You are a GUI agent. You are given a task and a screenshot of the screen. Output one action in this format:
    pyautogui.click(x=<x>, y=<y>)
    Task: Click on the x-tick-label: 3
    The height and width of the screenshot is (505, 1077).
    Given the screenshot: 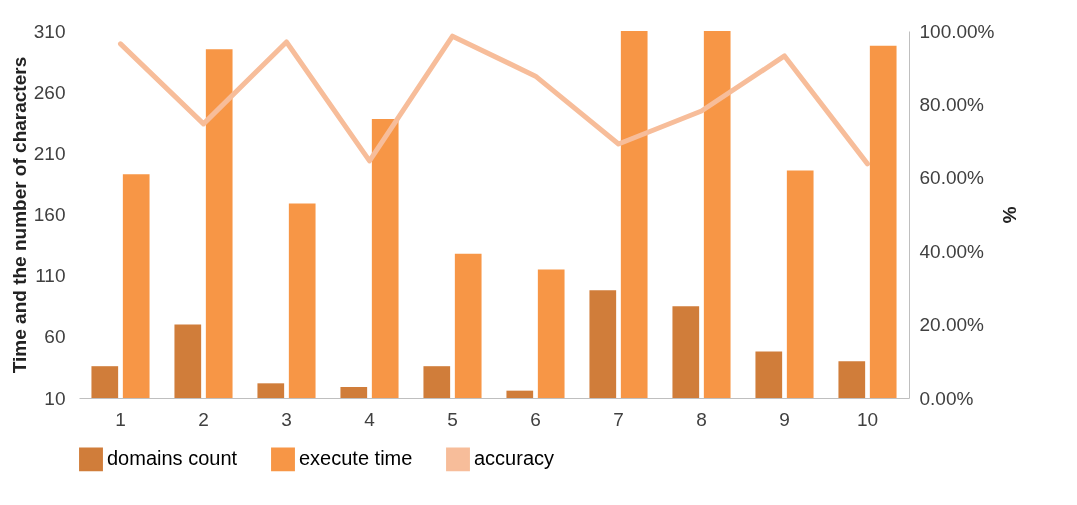 What is the action you would take?
    pyautogui.click(x=286, y=419)
    